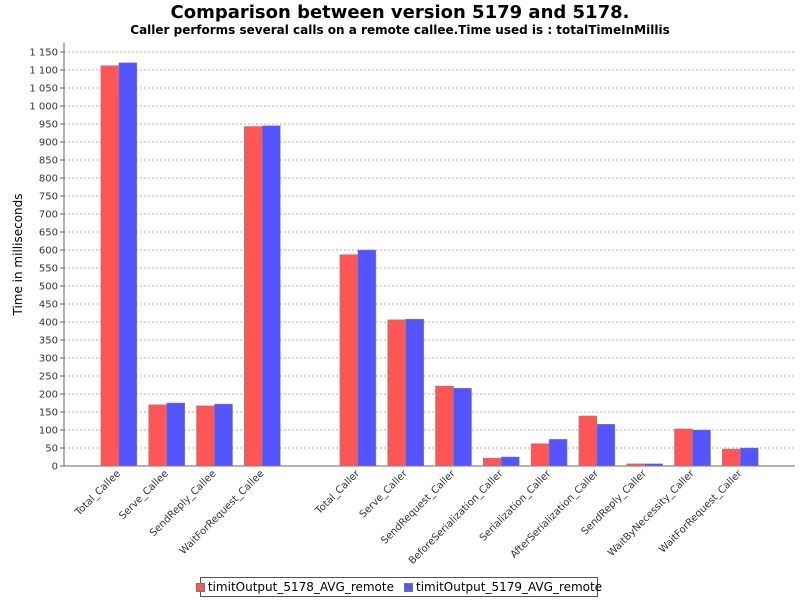 The width and height of the screenshot is (800, 600). Describe the element at coordinates (48, 197) in the screenshot. I see `y-tick-label: 750` at that location.